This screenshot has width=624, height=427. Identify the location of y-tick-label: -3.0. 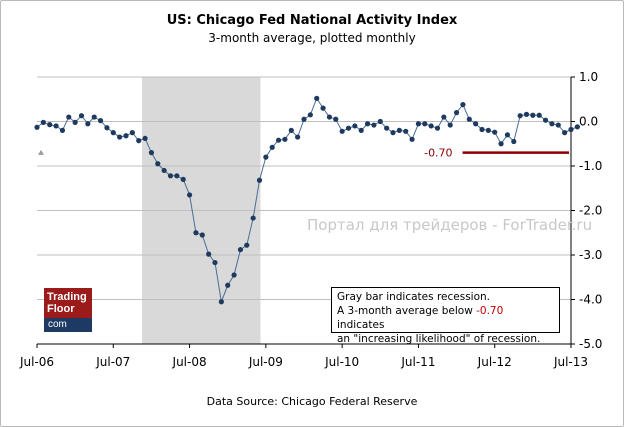
(590, 255).